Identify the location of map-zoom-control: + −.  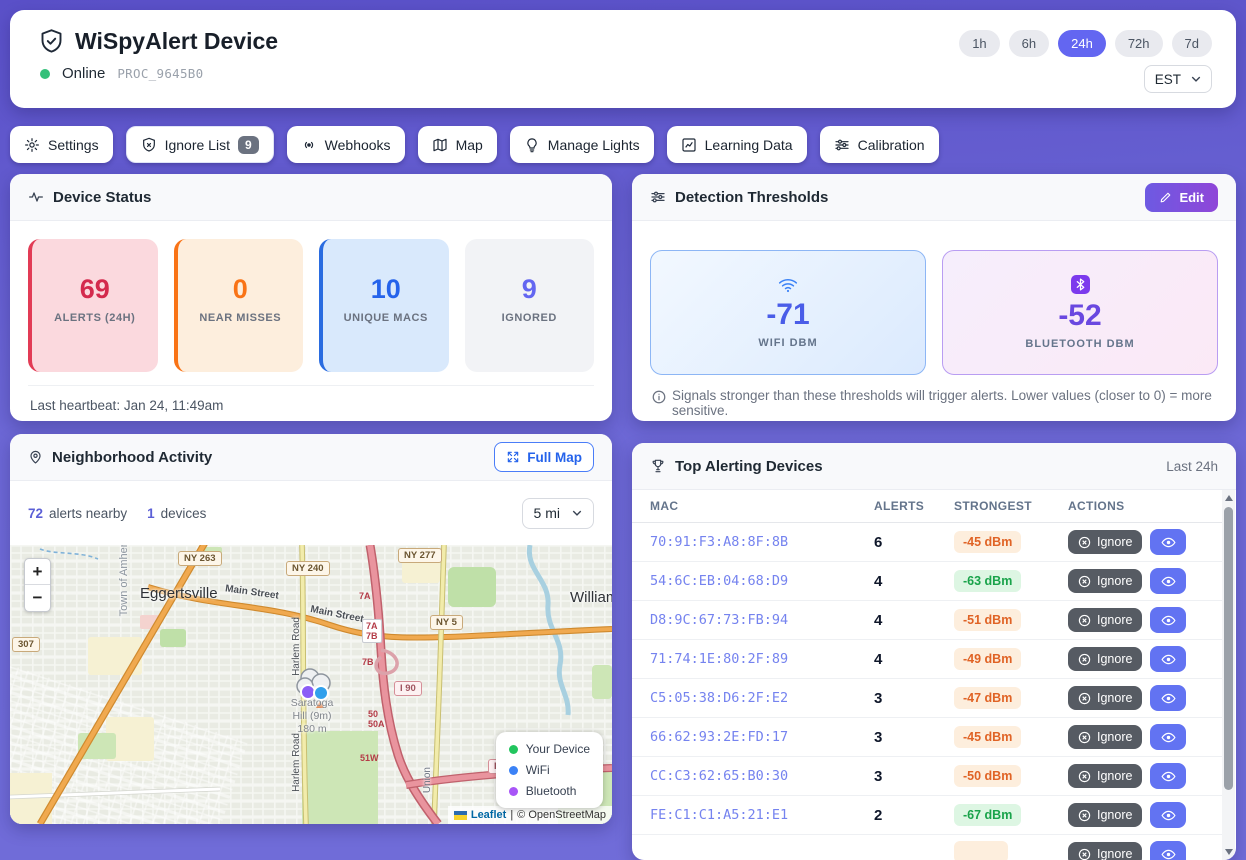
(37, 585).